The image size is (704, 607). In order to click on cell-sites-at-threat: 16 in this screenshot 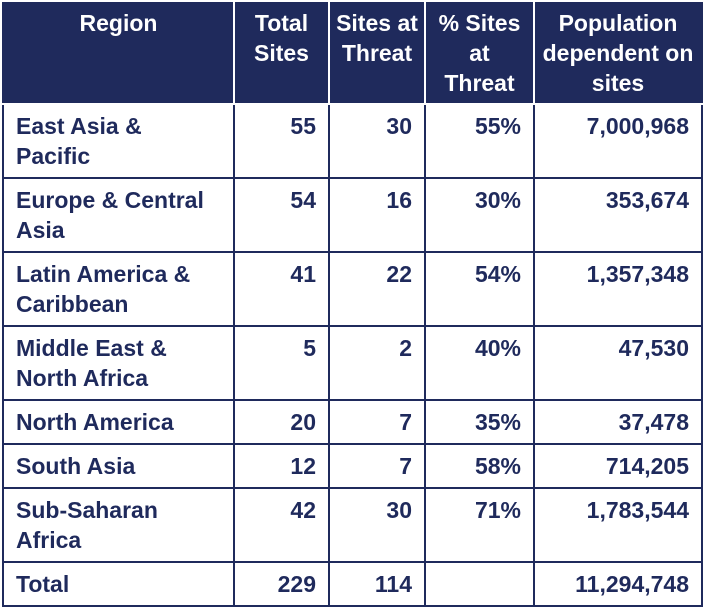, I will do `click(377, 215)`.